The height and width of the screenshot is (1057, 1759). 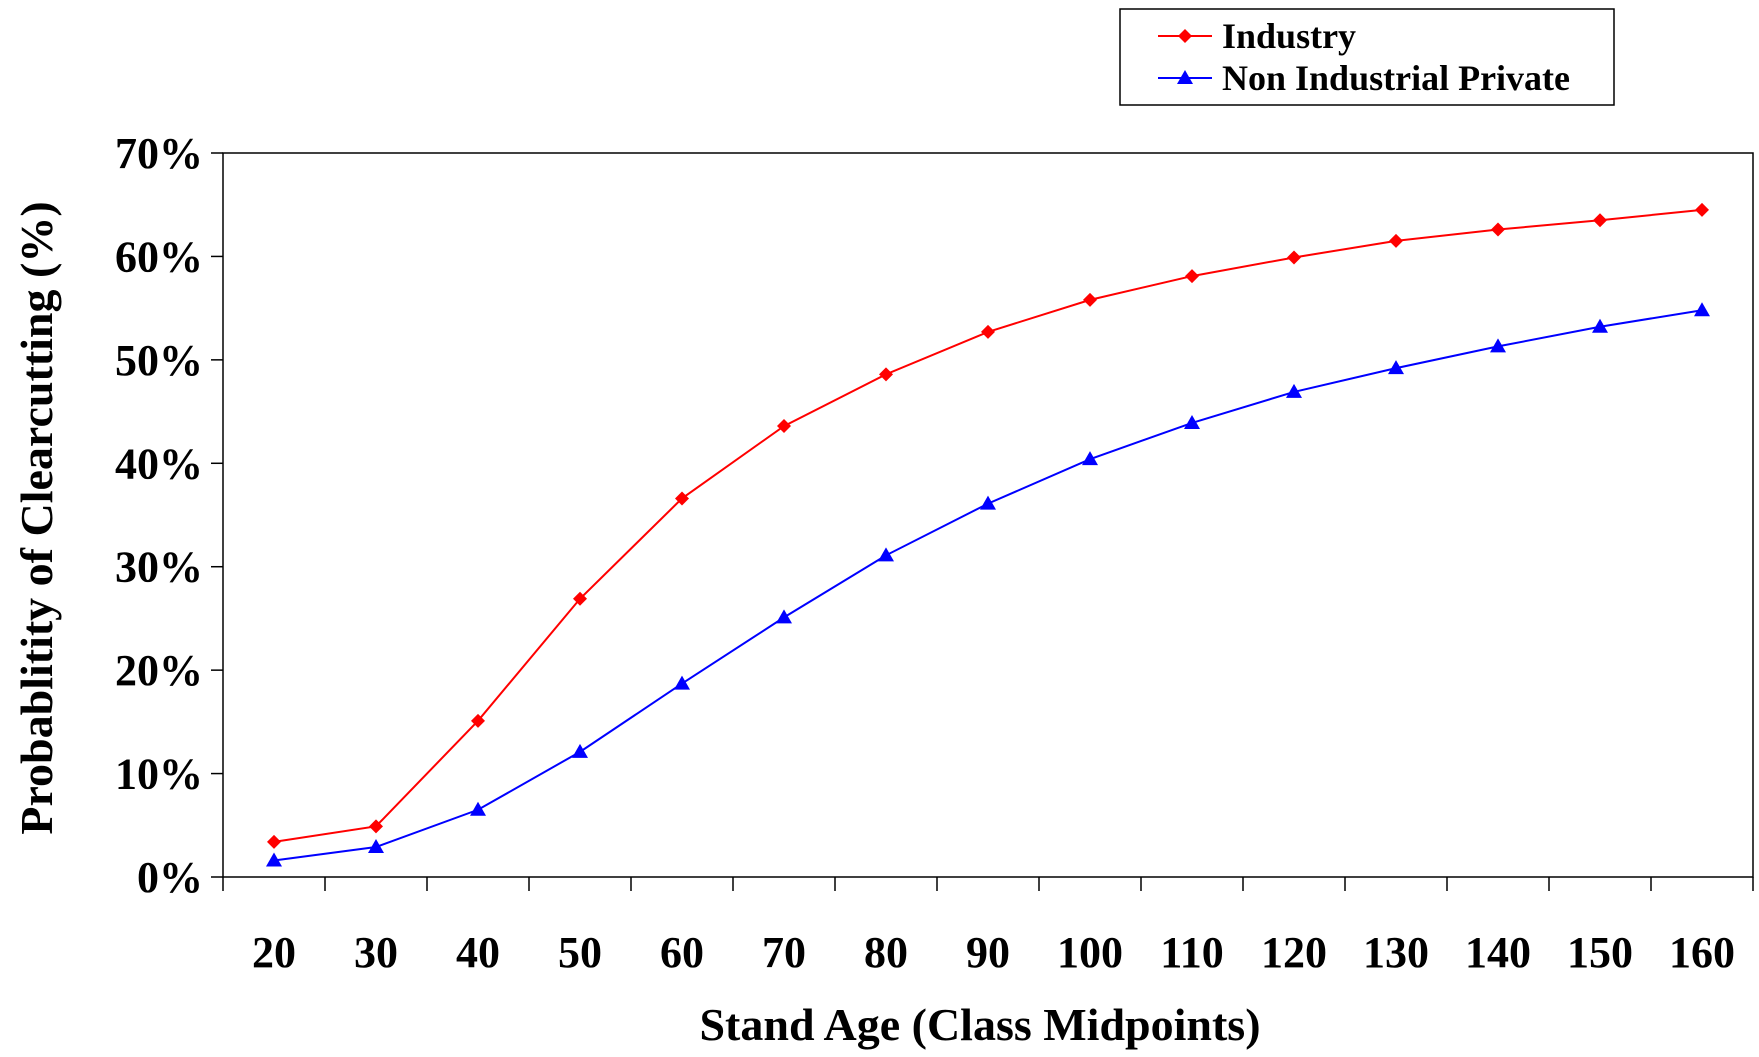 I want to click on legend-item-non-industrial-private: Non Industrial Private, so click(x=1364, y=78).